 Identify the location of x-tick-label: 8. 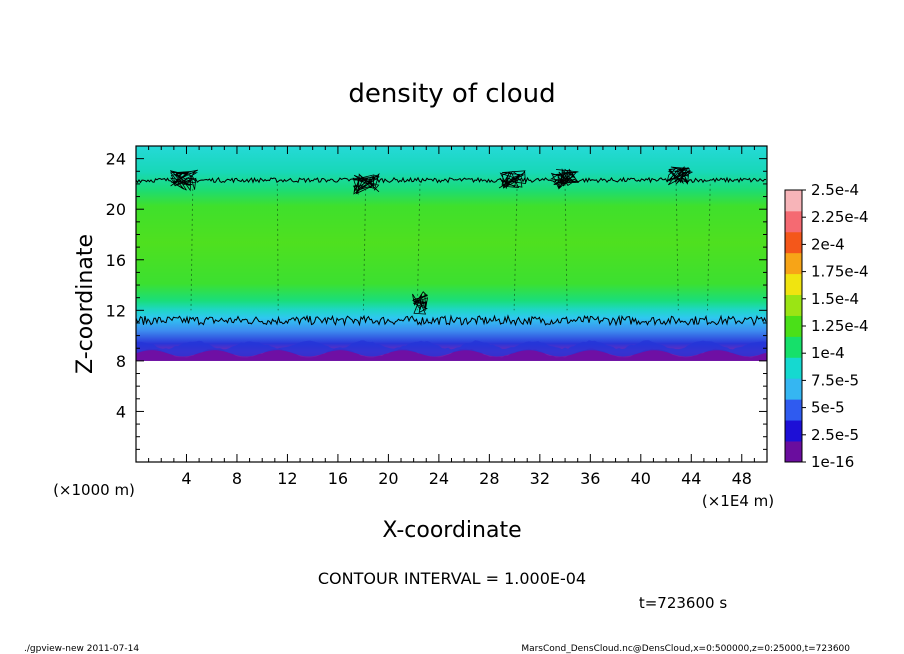
(237, 478).